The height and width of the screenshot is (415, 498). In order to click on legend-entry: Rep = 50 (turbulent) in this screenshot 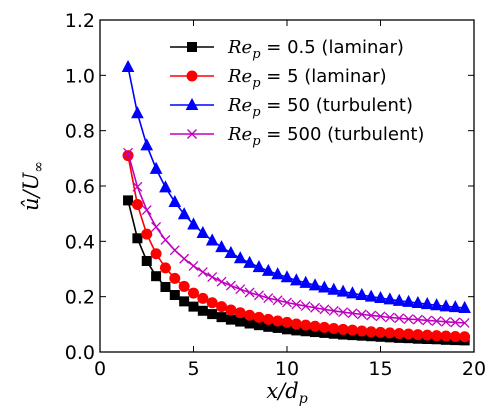, I will do `click(291, 107)`.